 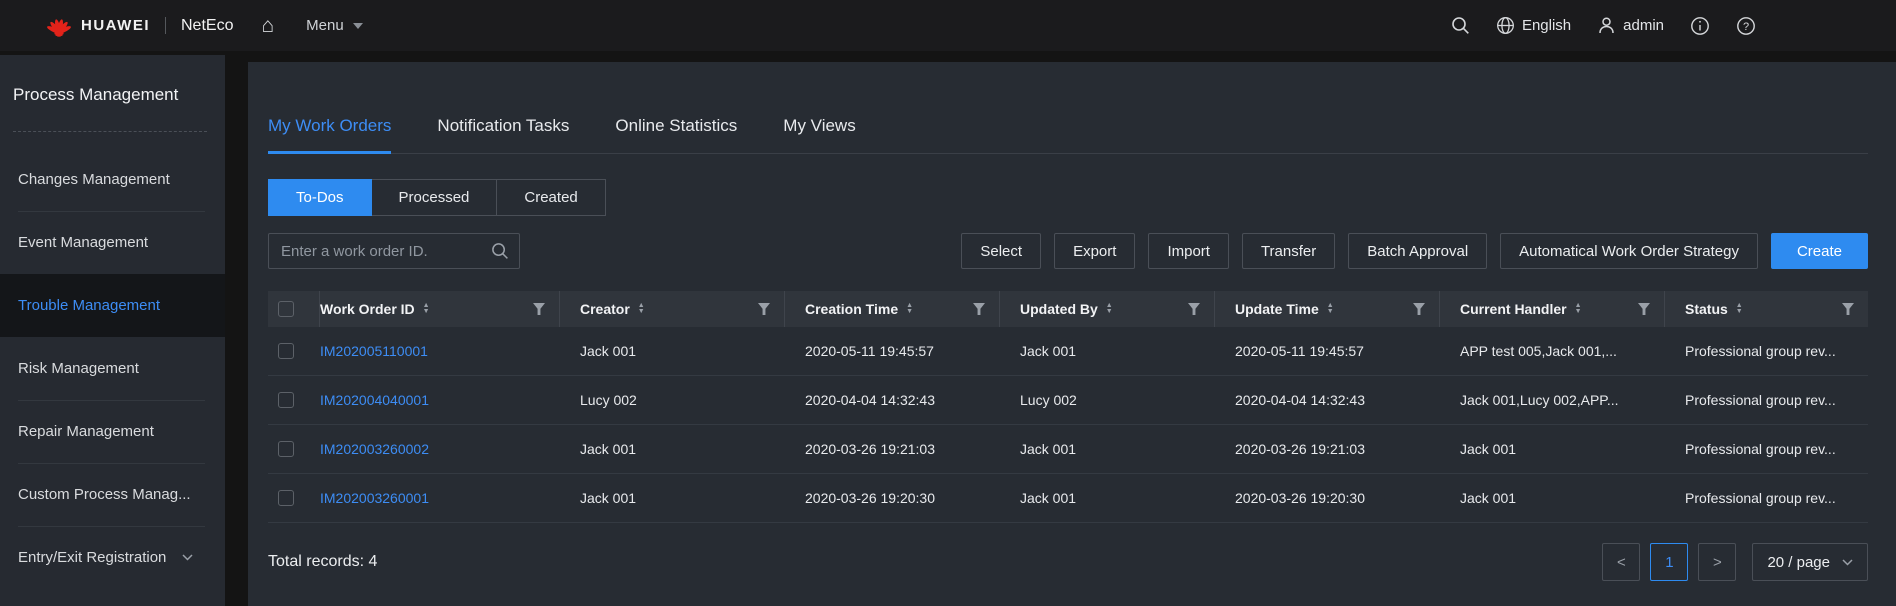 I want to click on info-icon, so click(x=1700, y=25).